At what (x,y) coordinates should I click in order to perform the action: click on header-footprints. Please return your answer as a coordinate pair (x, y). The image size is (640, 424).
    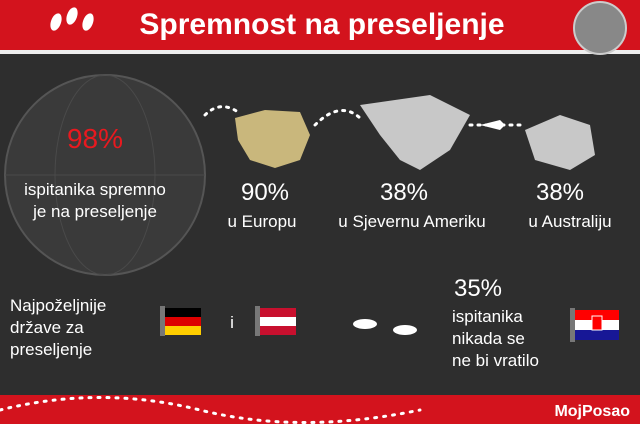
    Looking at the image, I should click on (72, 19).